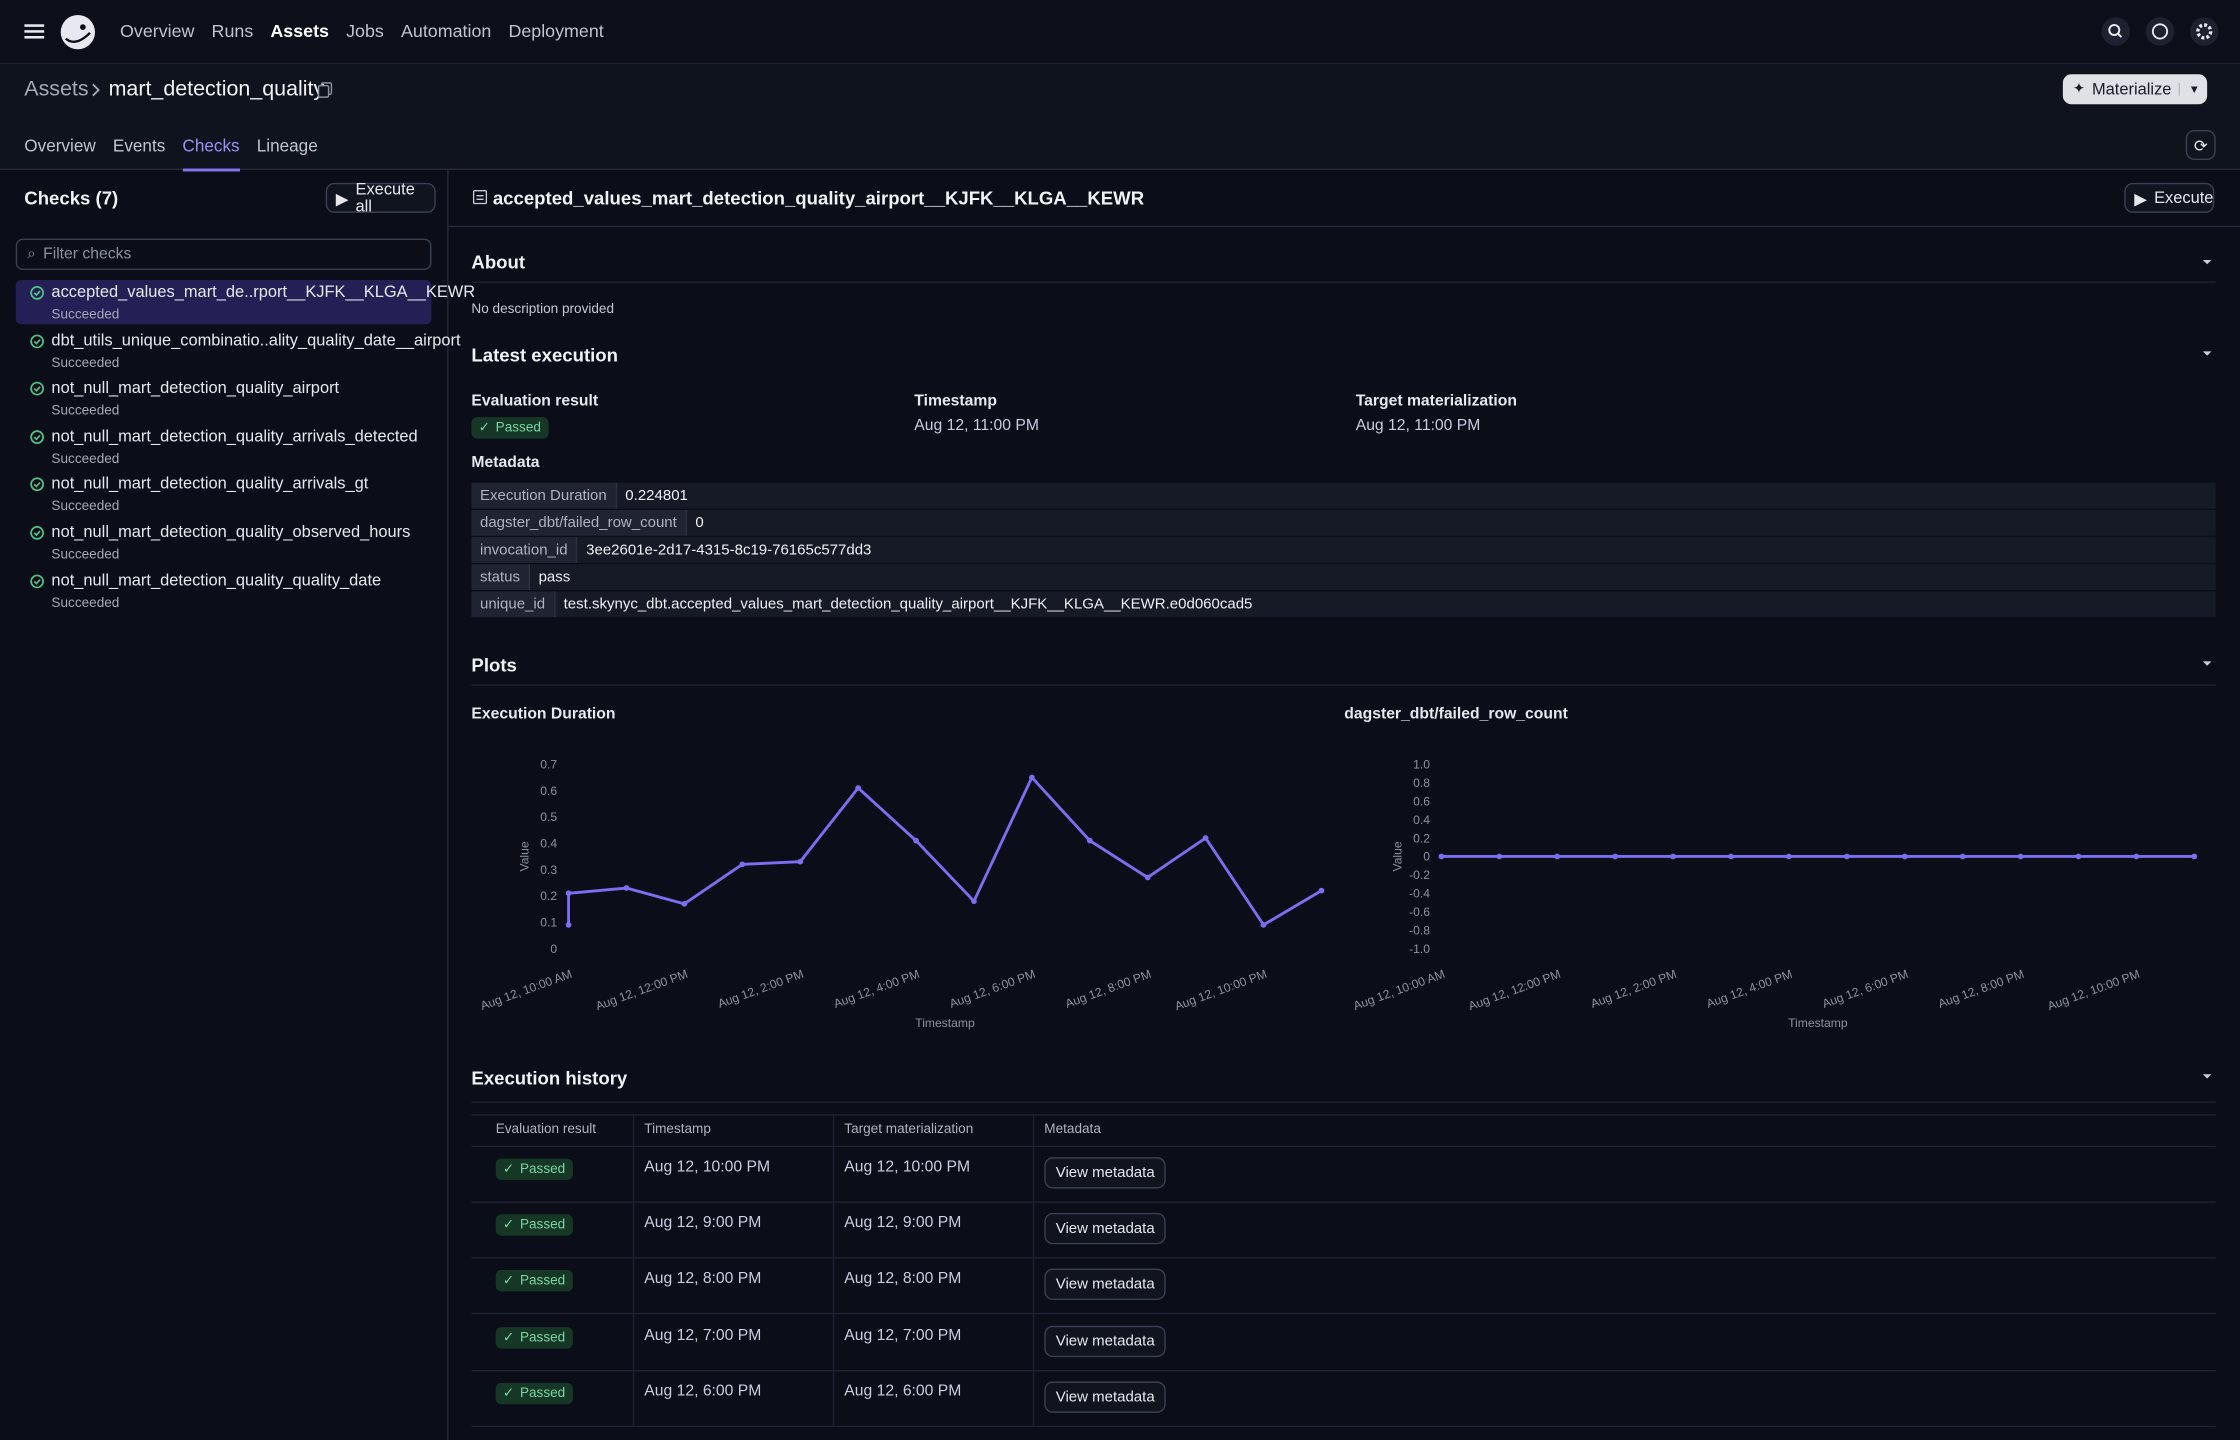 The width and height of the screenshot is (2240, 1440). Describe the element at coordinates (446, 31) in the screenshot. I see `nav-link: Automation` at that location.